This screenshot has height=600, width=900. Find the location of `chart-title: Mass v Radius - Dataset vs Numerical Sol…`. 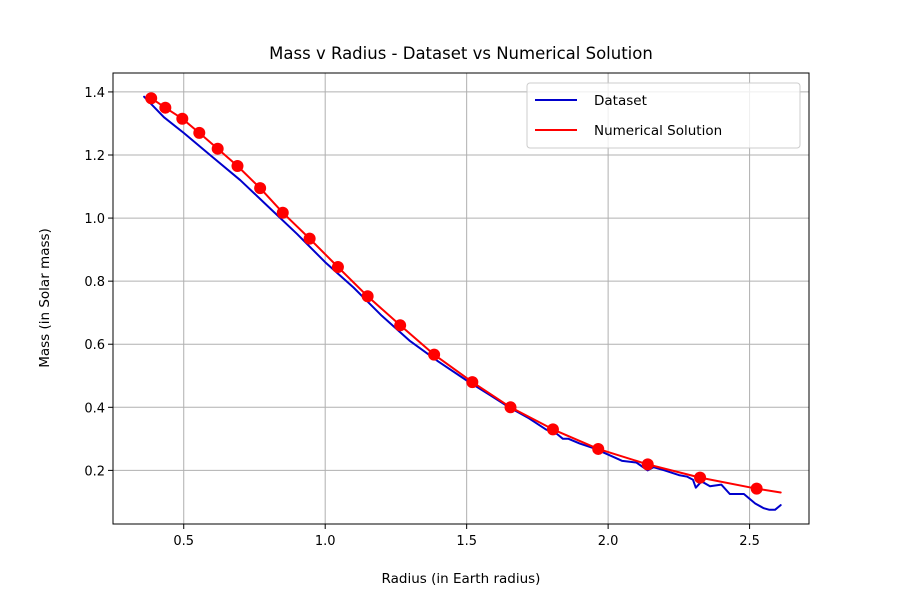

chart-title: Mass v Radius - Dataset vs Numerical Sol… is located at coordinates (461, 53).